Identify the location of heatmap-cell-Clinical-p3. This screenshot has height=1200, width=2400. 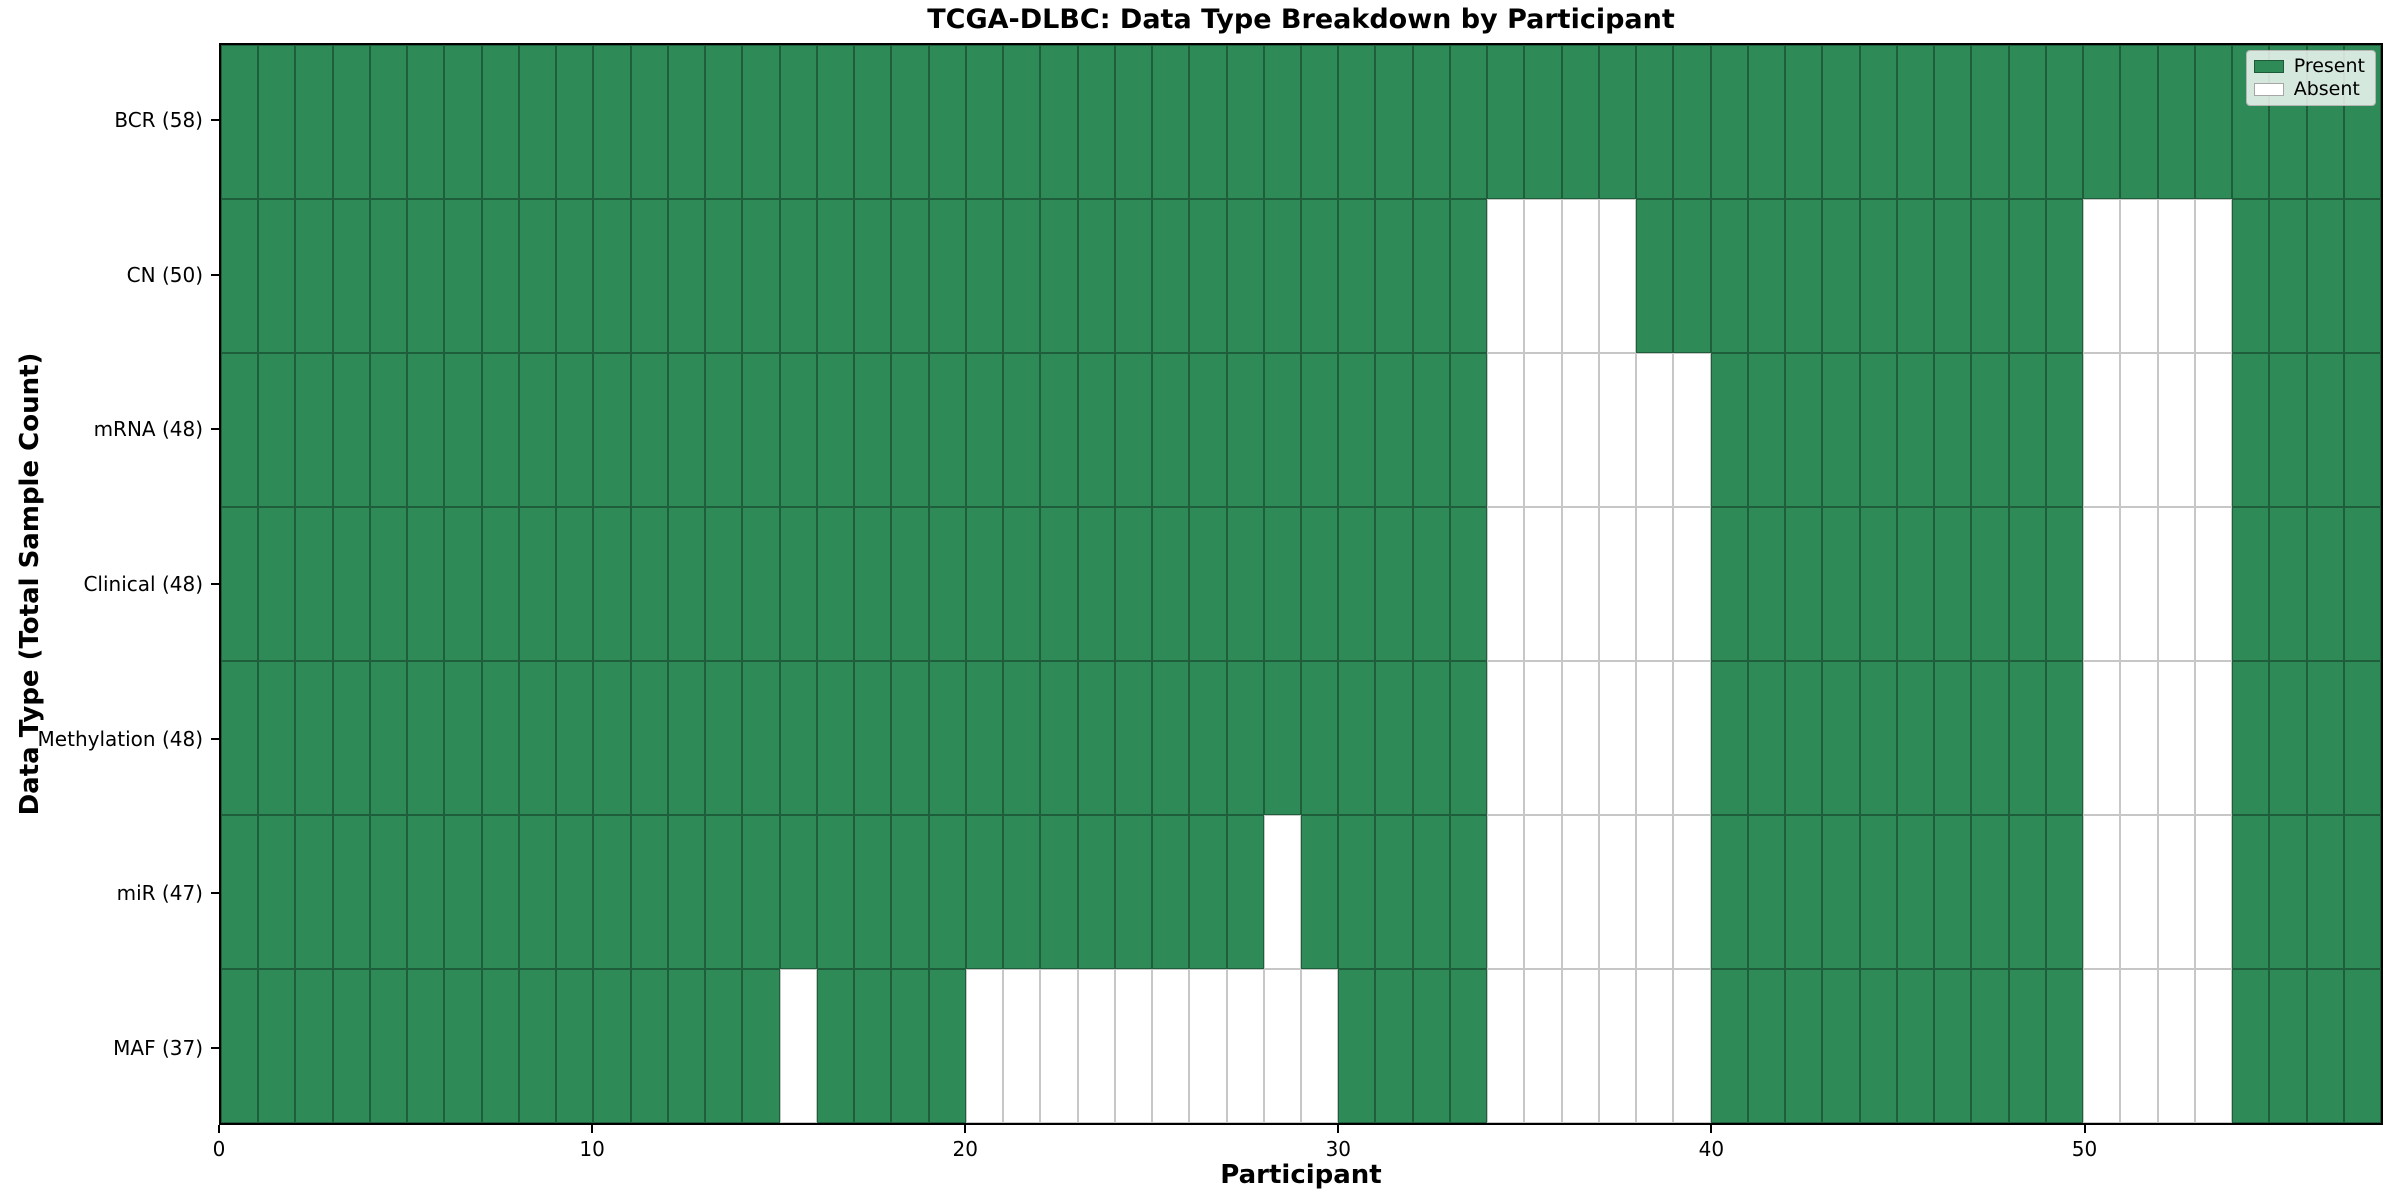
(351, 584).